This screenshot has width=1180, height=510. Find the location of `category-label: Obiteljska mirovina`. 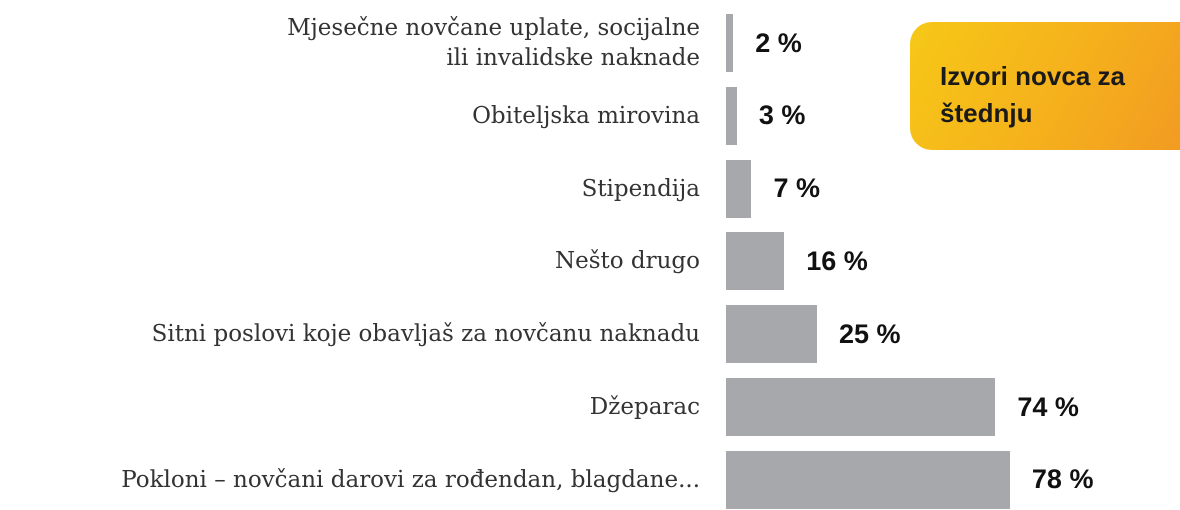

category-label: Obiteljska mirovina is located at coordinates (586, 115).